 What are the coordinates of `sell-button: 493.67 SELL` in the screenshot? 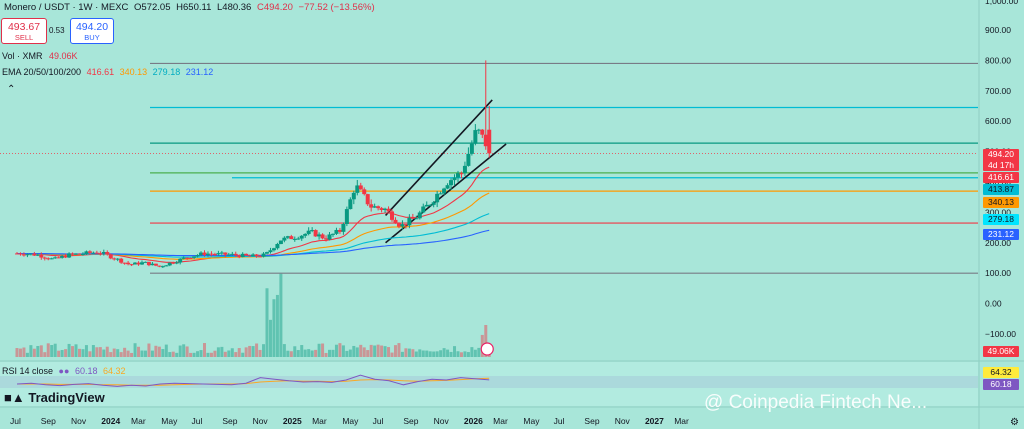 It's located at (24, 31).